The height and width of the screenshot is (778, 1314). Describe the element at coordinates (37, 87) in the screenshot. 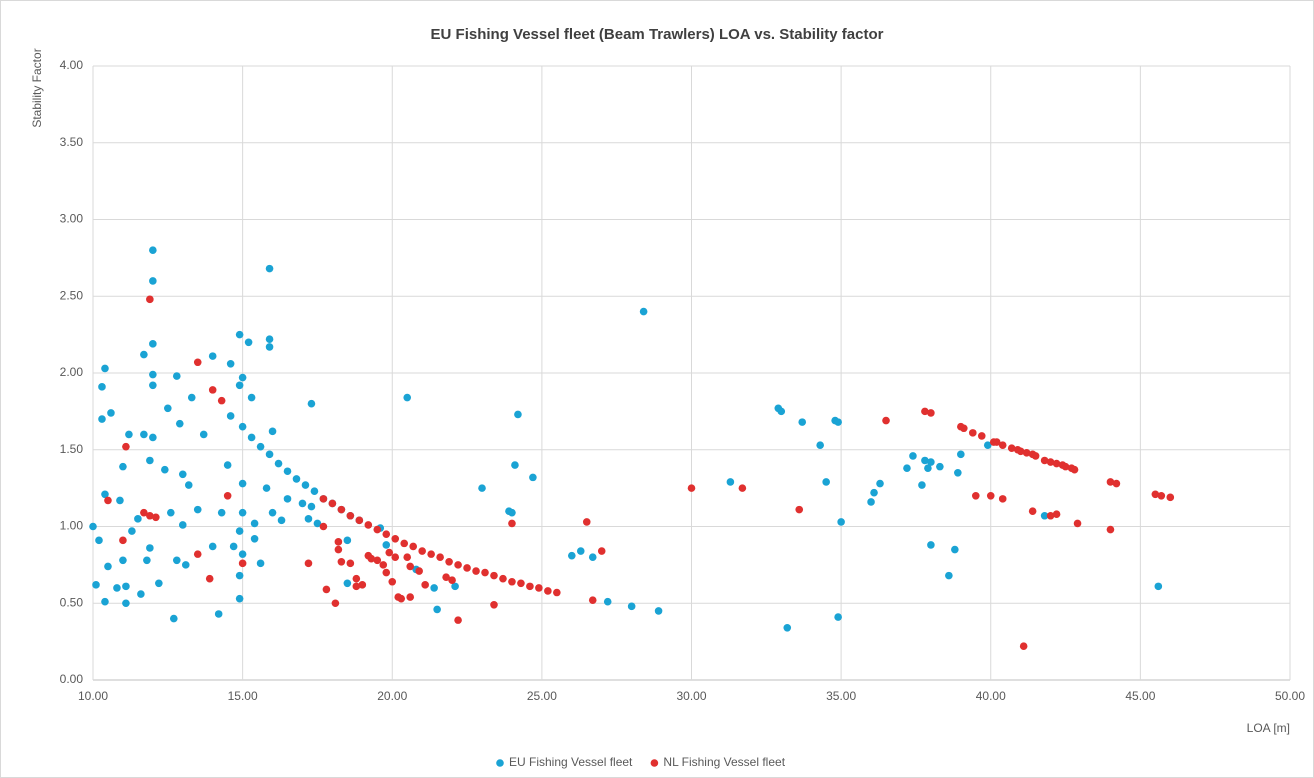

I see `y-axis-label: Stability Factor` at that location.